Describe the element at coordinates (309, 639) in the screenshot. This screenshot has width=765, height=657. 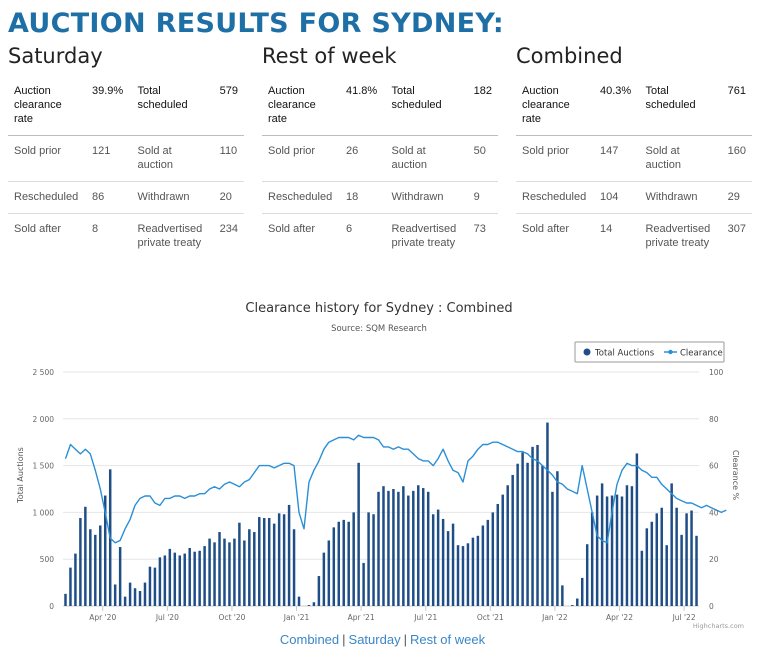
I see `link-combined: Combined` at that location.